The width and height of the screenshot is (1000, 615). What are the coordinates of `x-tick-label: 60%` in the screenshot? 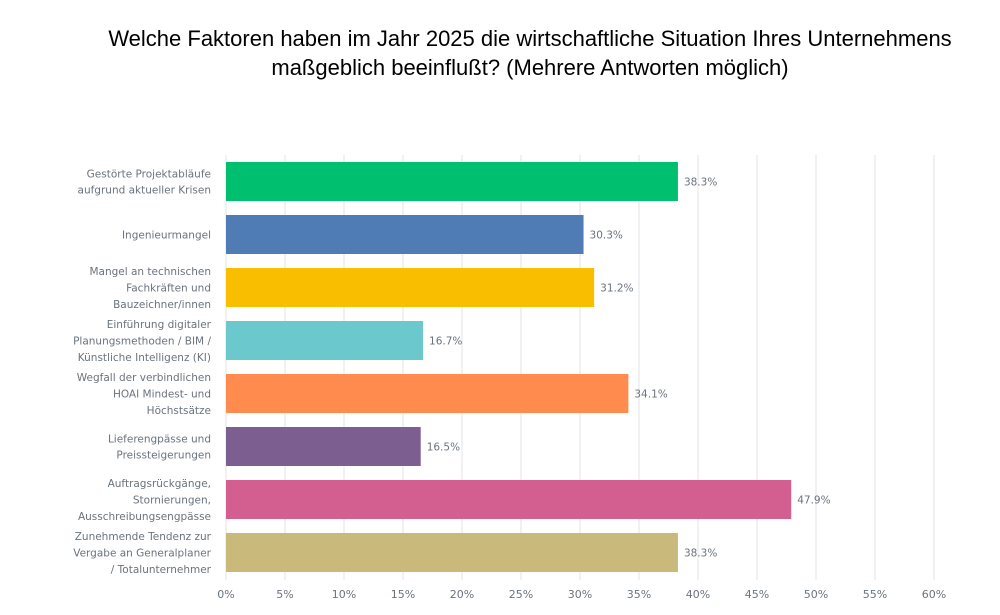 It's located at (934, 594).